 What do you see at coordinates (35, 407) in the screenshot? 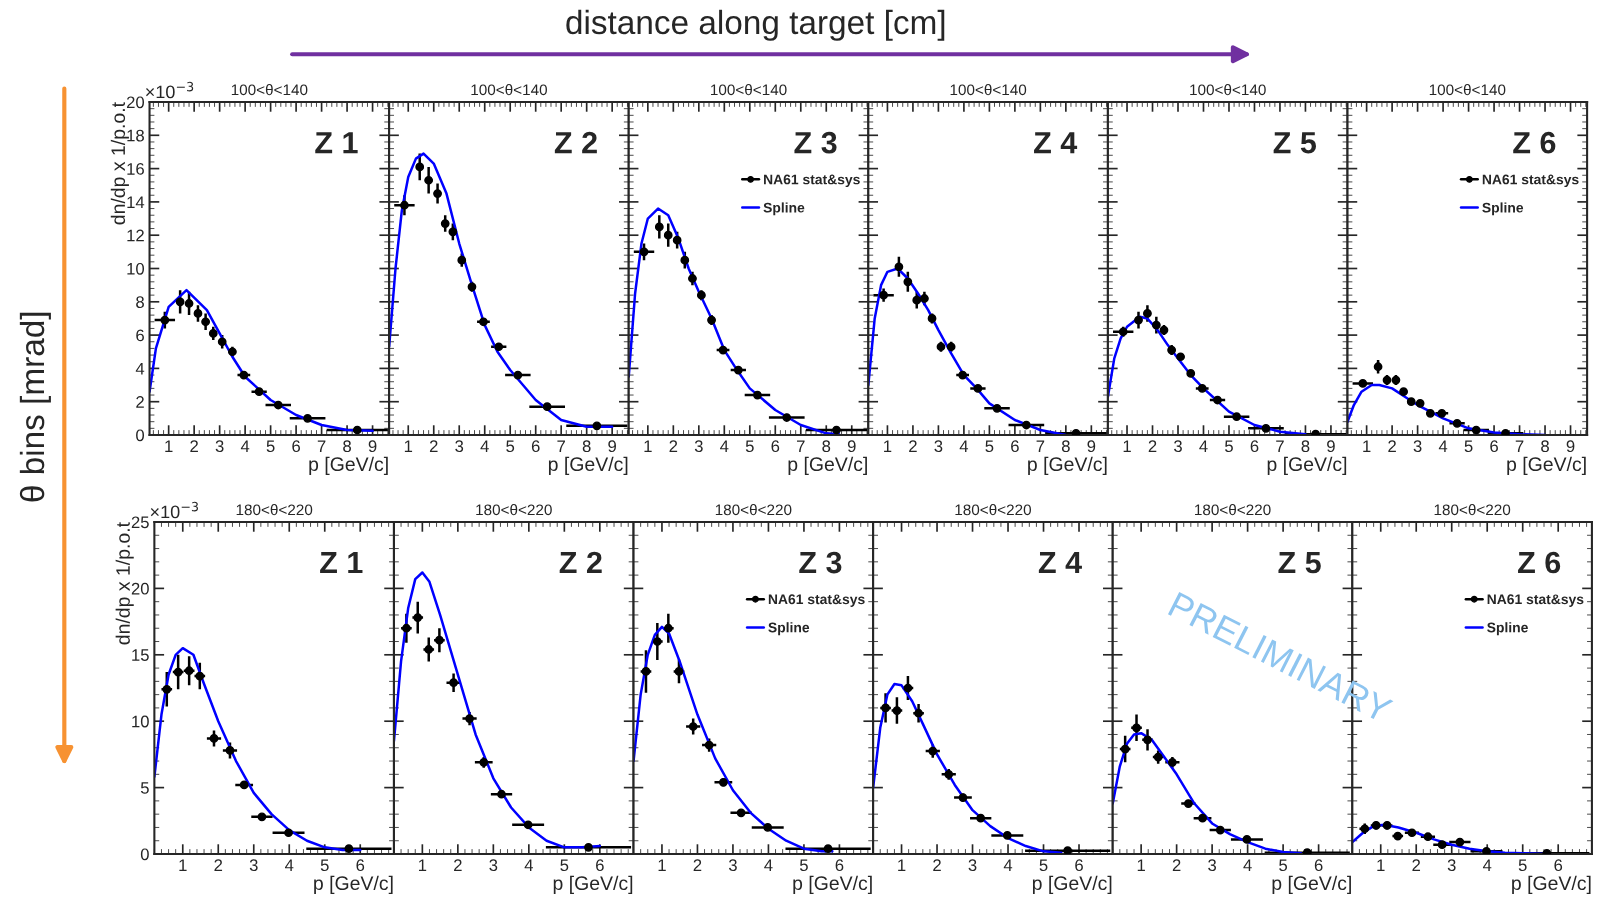
I see `text: θ bins [mrad]` at bounding box center [35, 407].